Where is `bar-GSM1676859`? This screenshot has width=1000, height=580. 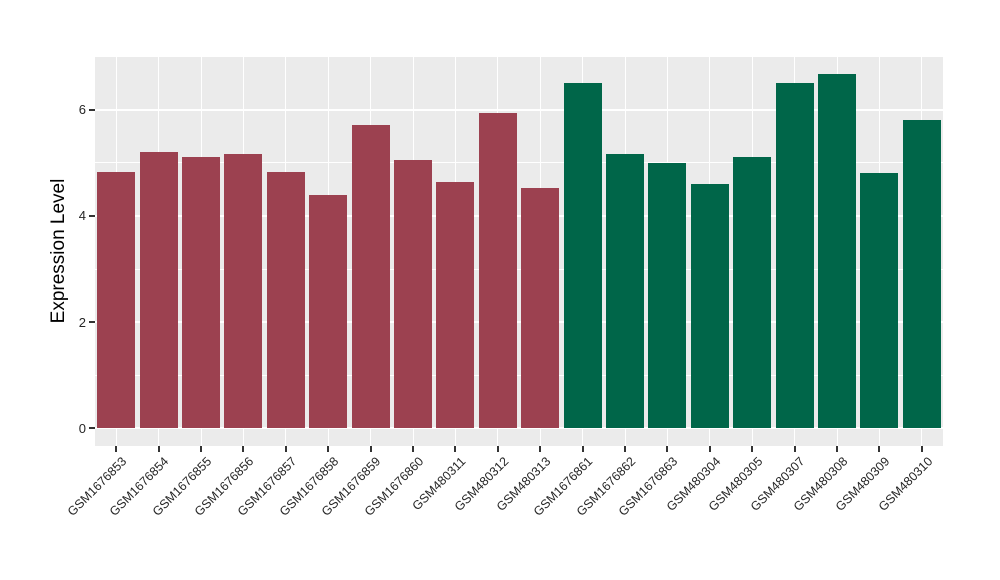 bar-GSM1676859 is located at coordinates (370, 277).